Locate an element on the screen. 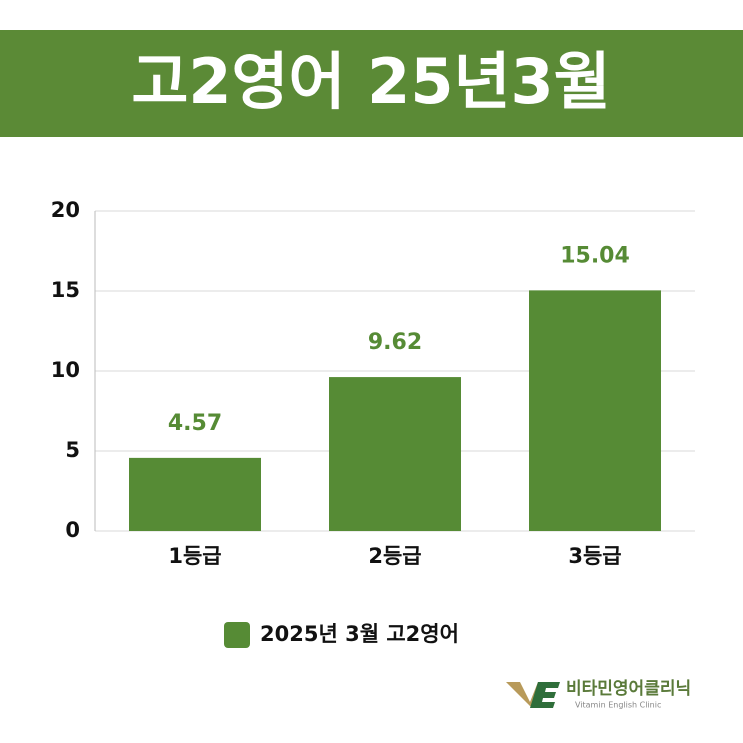 The height and width of the screenshot is (743, 743). x-tick-label: 3등급 is located at coordinates (594, 556).